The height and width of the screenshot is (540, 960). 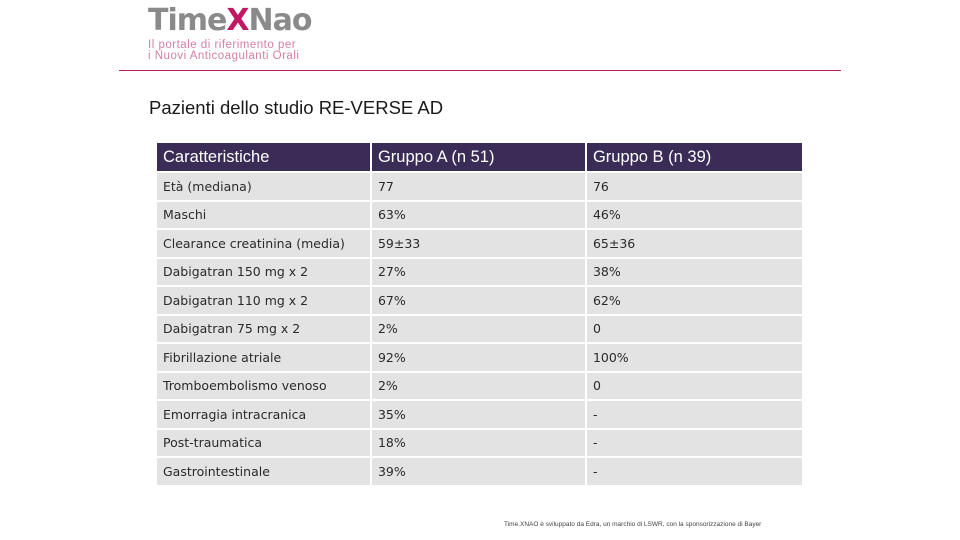 I want to click on group-a-cell: 35%, so click(x=478, y=414).